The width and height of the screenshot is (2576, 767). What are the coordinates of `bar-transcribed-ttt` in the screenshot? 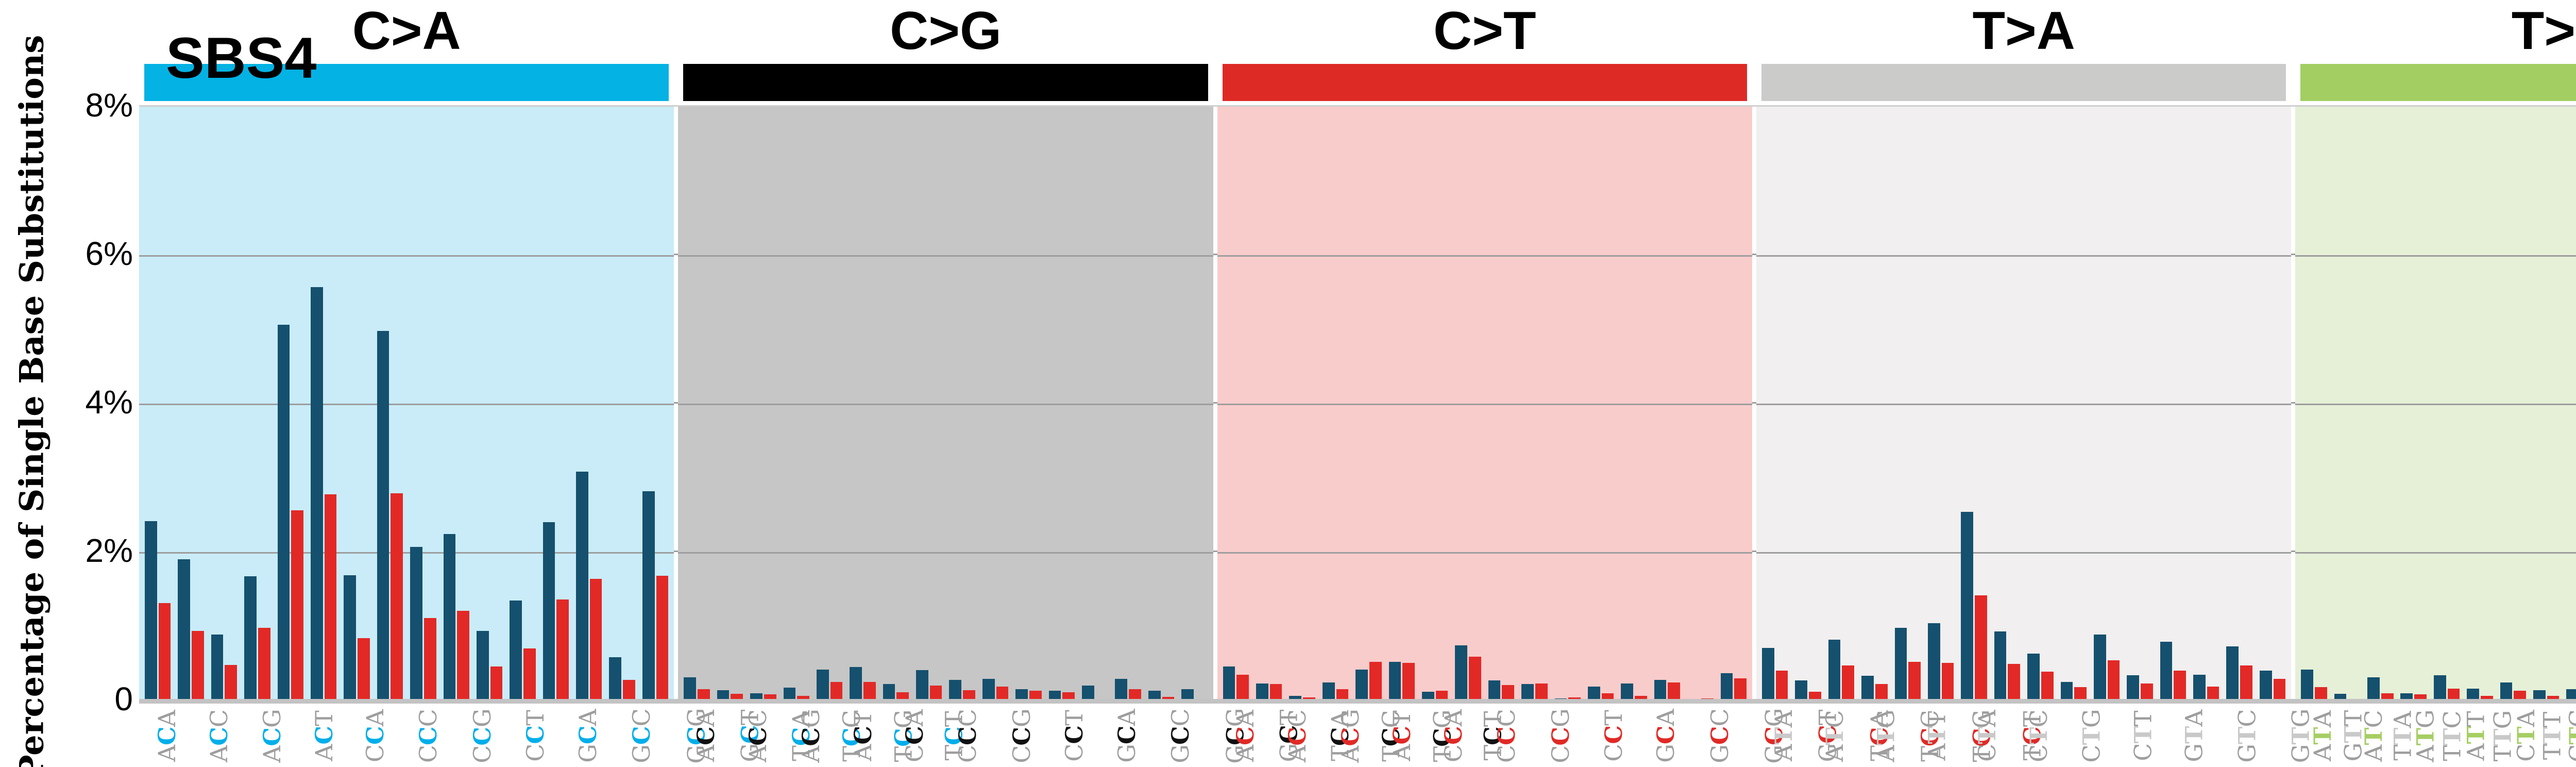 It's located at (2265, 686).